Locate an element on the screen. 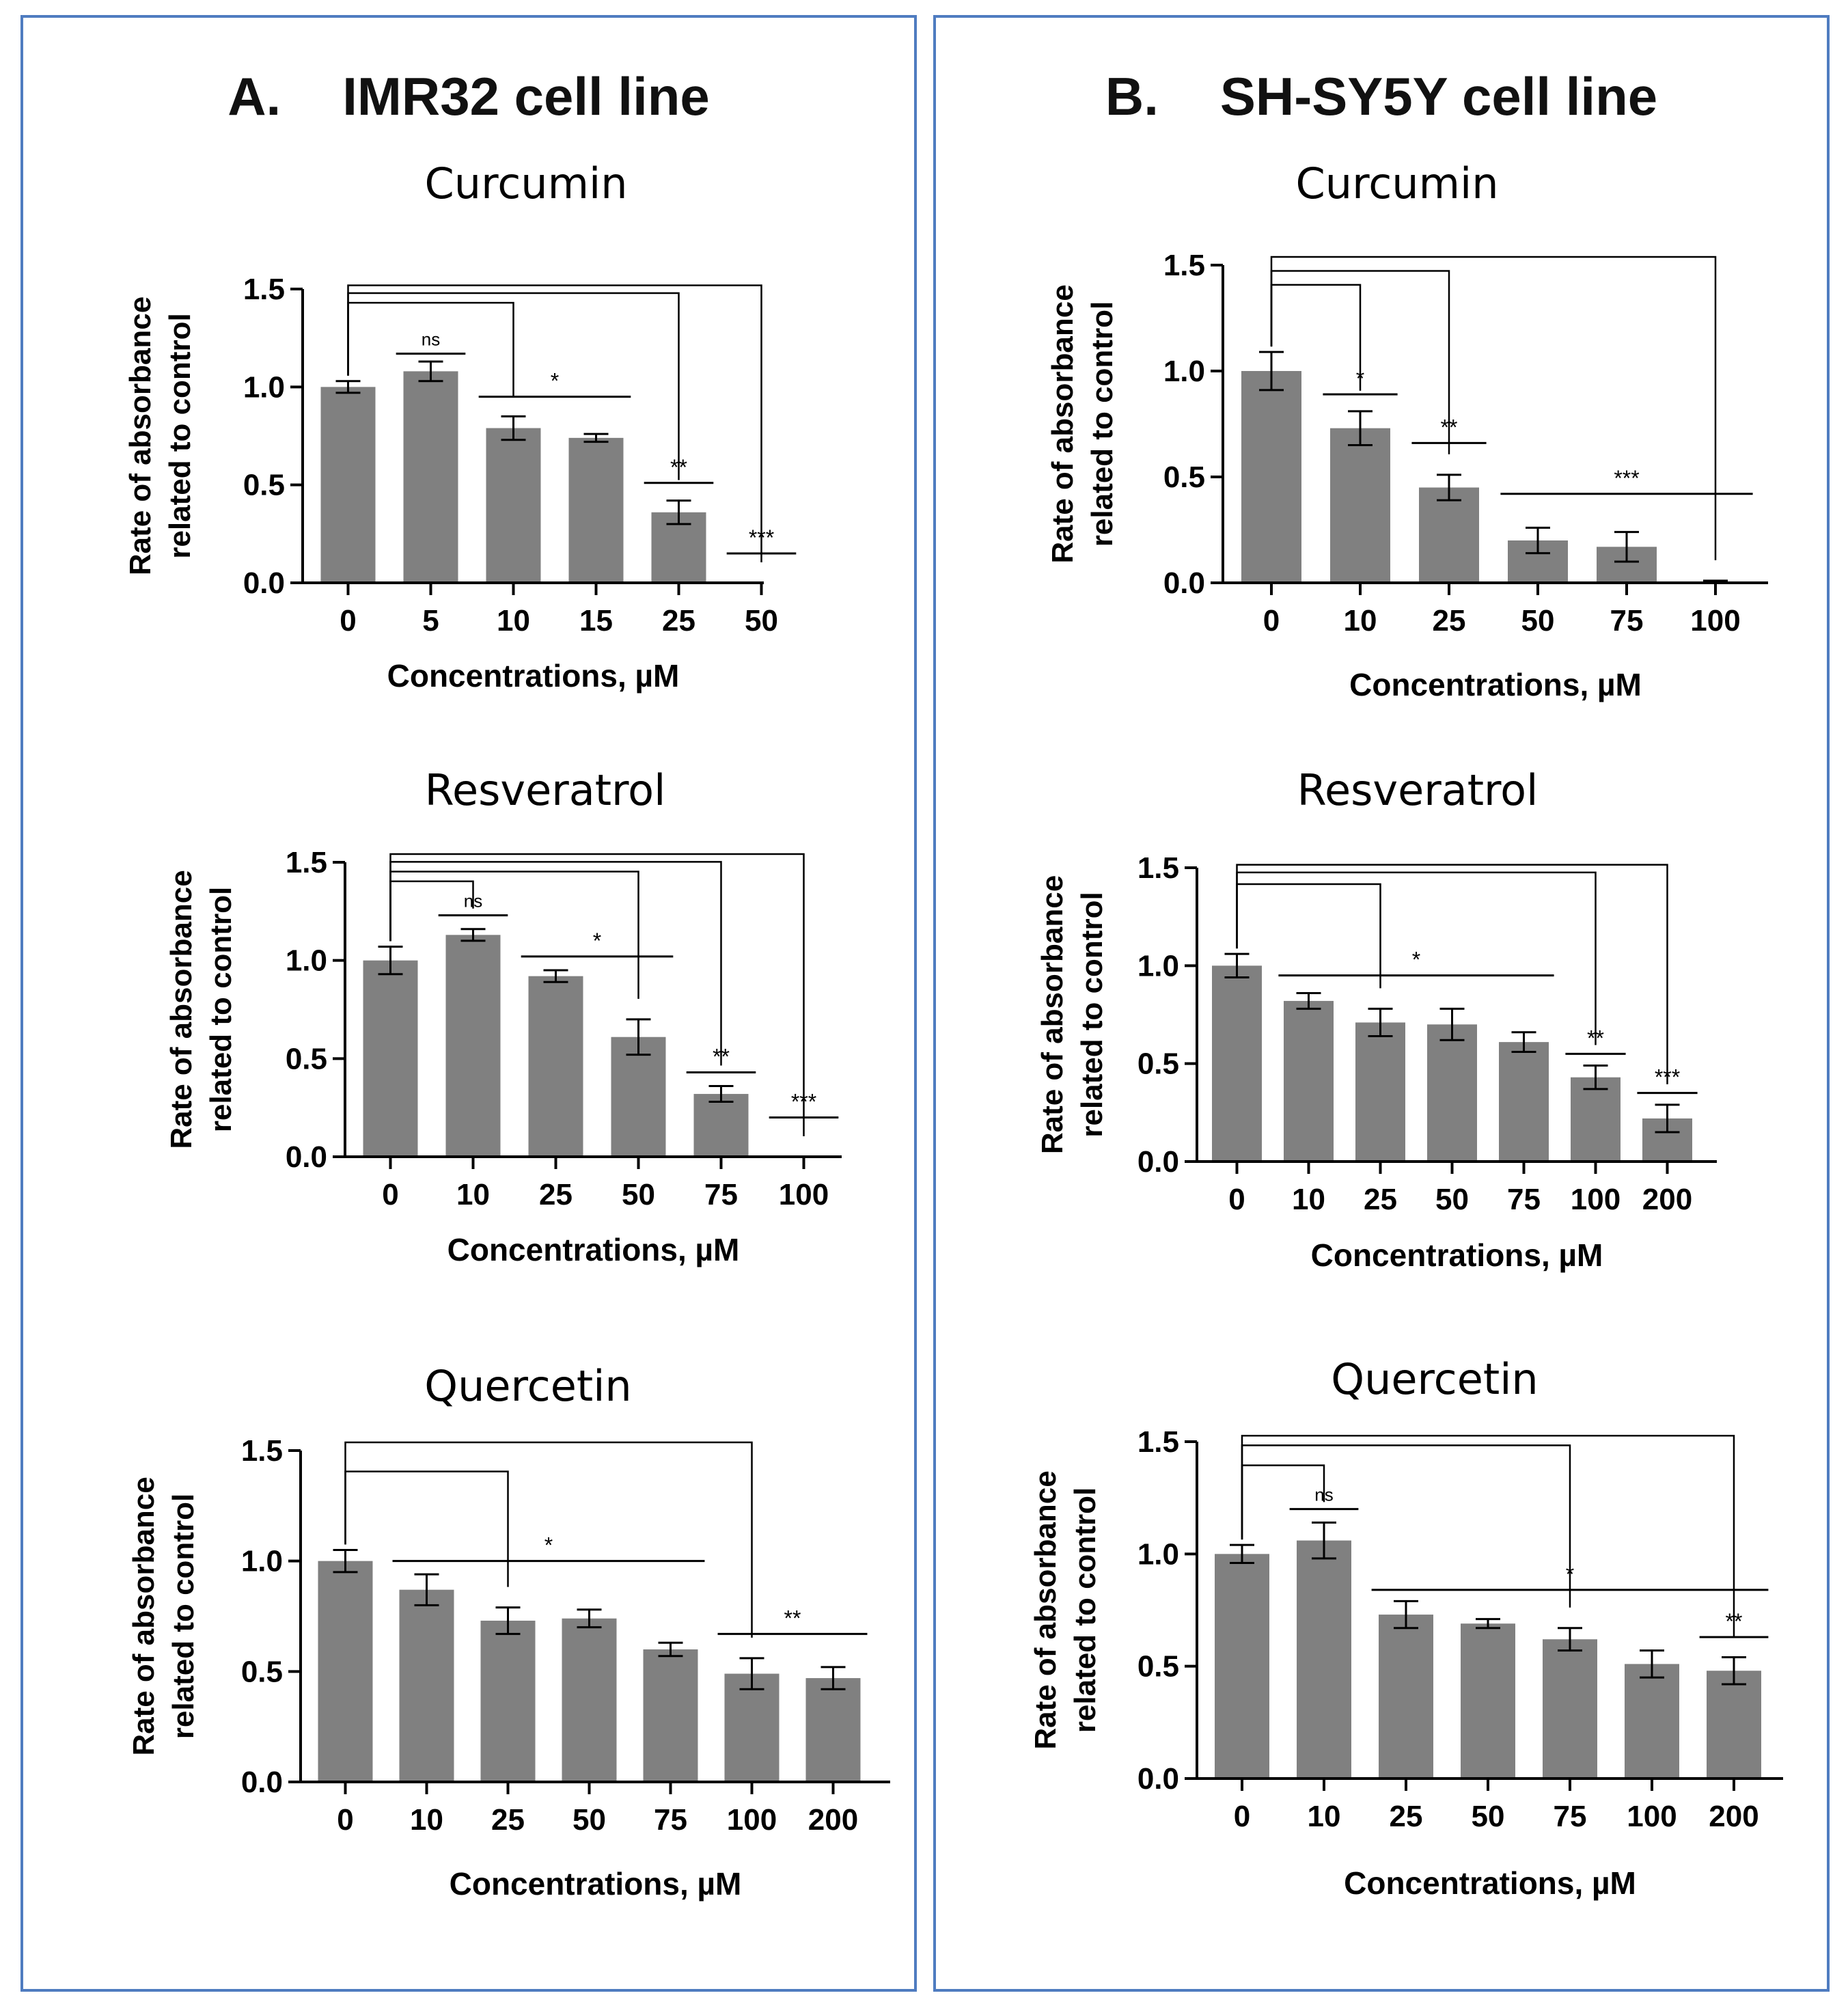  panel-b-heading: SH-SY5Y cell line is located at coordinates (1439, 96).